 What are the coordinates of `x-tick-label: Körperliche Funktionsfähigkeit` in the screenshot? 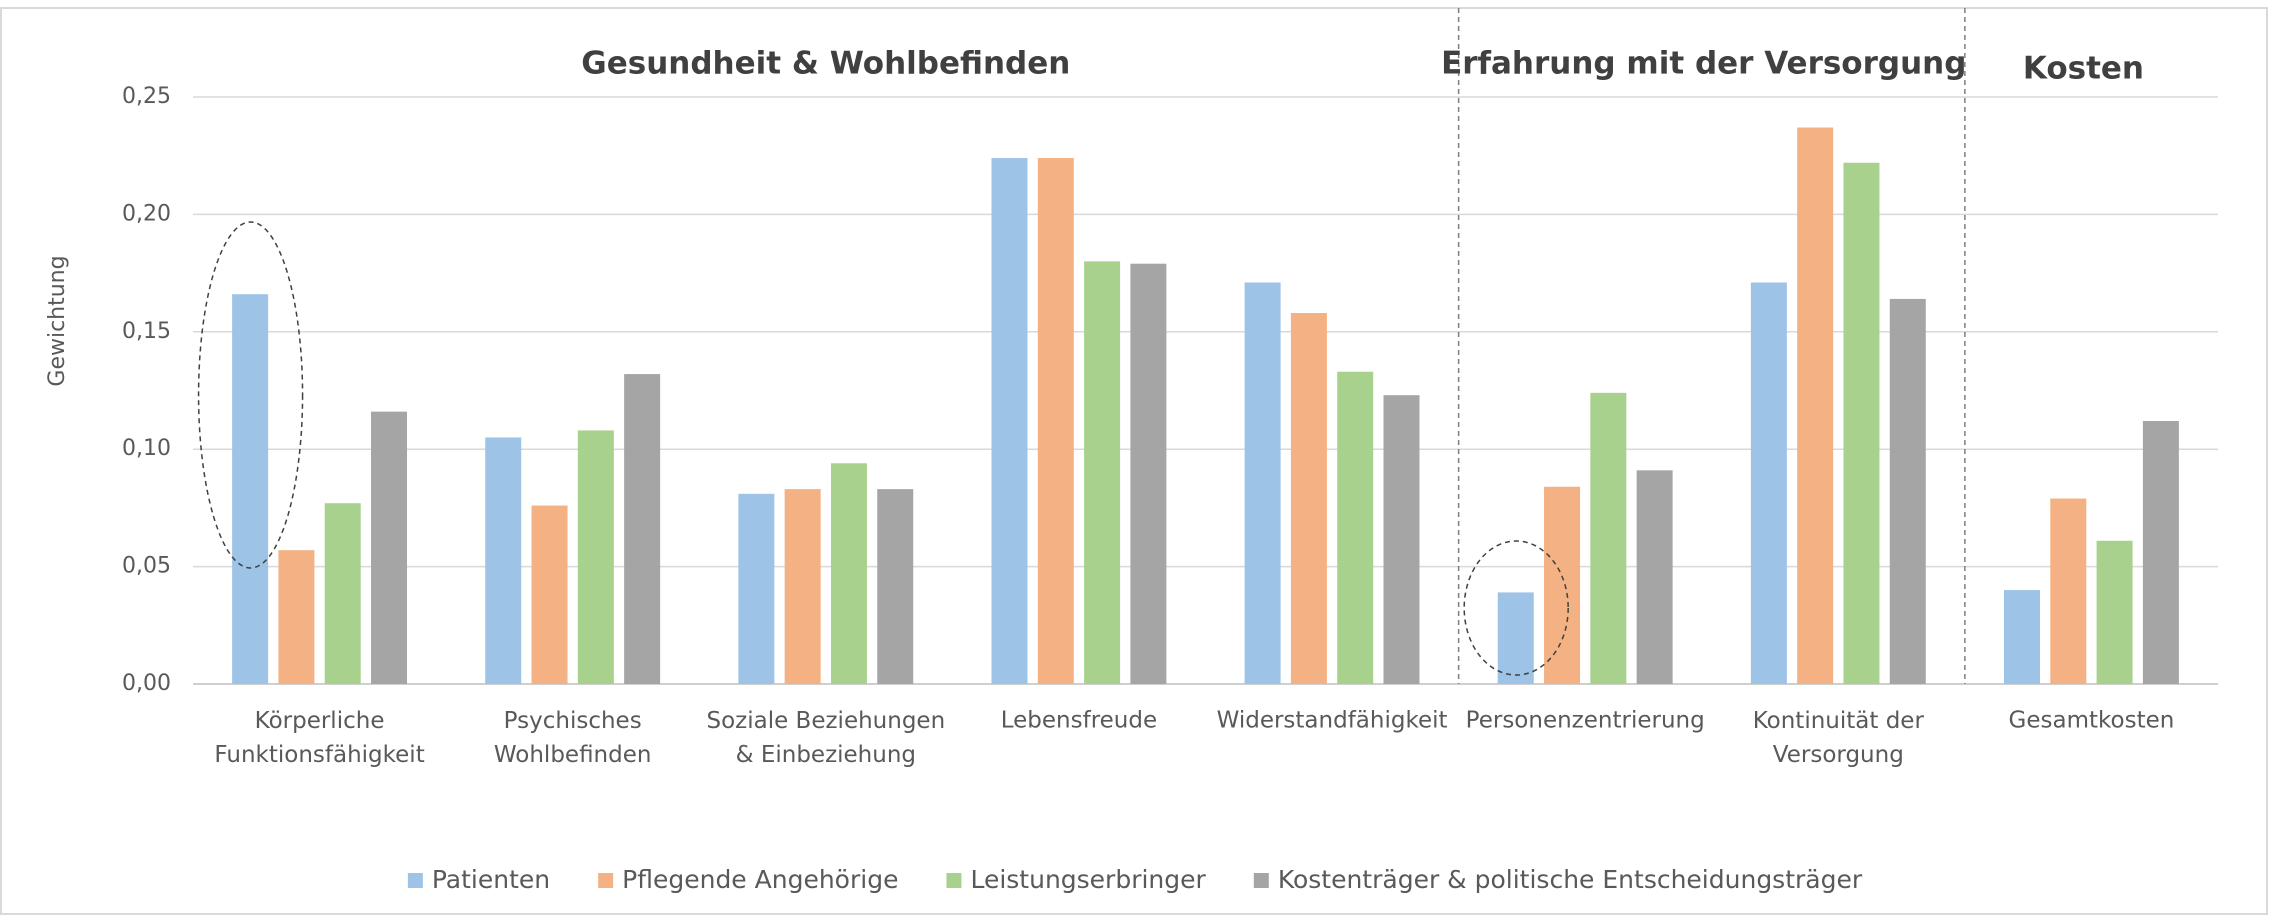 It's located at (319, 738).